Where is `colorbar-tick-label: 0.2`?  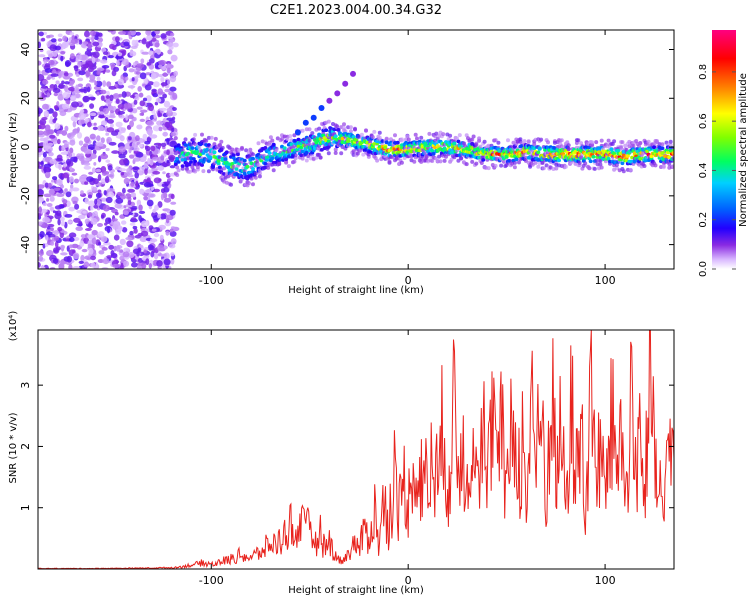 colorbar-tick-label: 0.2 is located at coordinates (703, 220).